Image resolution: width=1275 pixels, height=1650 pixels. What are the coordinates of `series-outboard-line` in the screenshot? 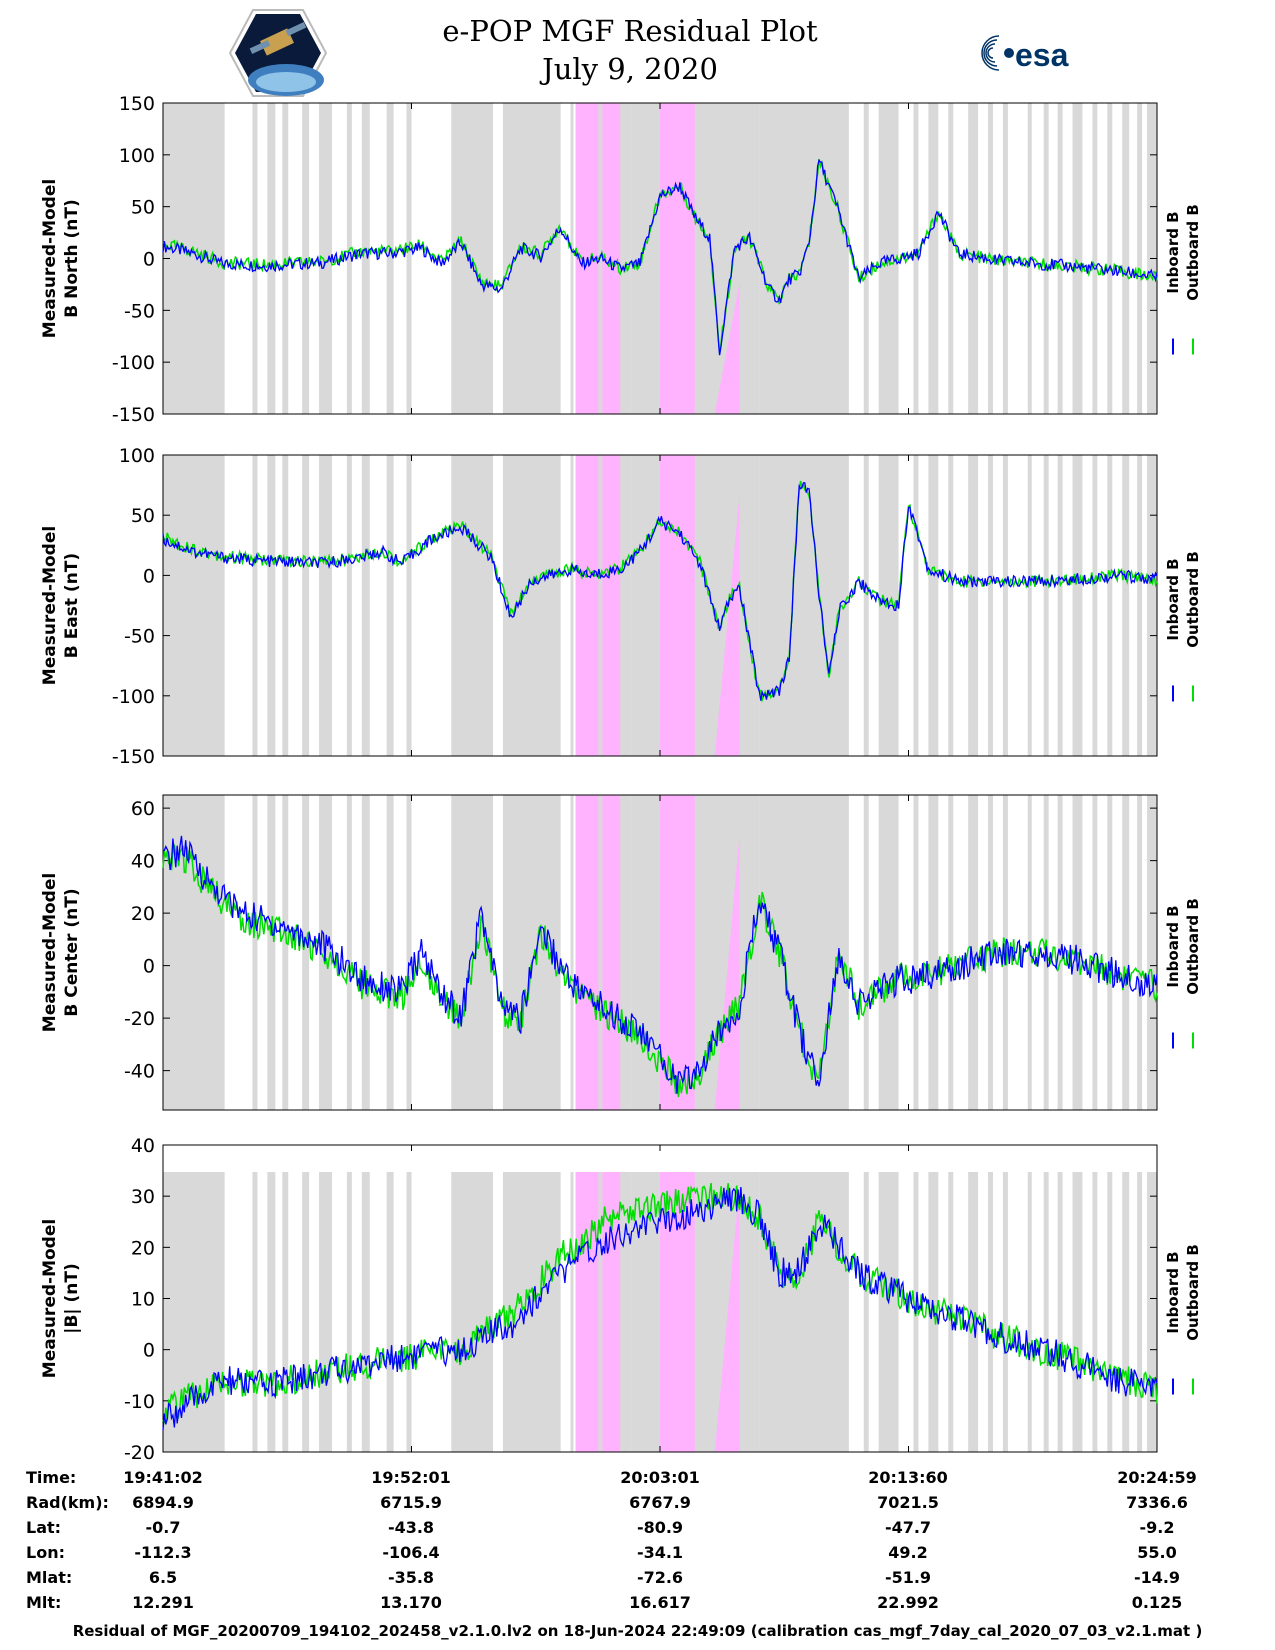 It's located at (660, 971).